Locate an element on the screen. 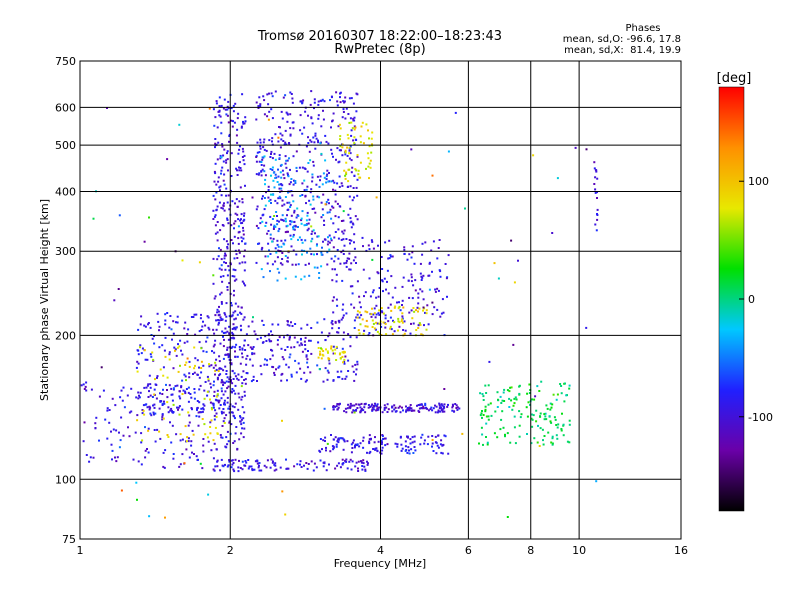 The height and width of the screenshot is (600, 800). phases-o-stats: mean, sd,O: -96.6, 17.8 is located at coordinates (622, 39).